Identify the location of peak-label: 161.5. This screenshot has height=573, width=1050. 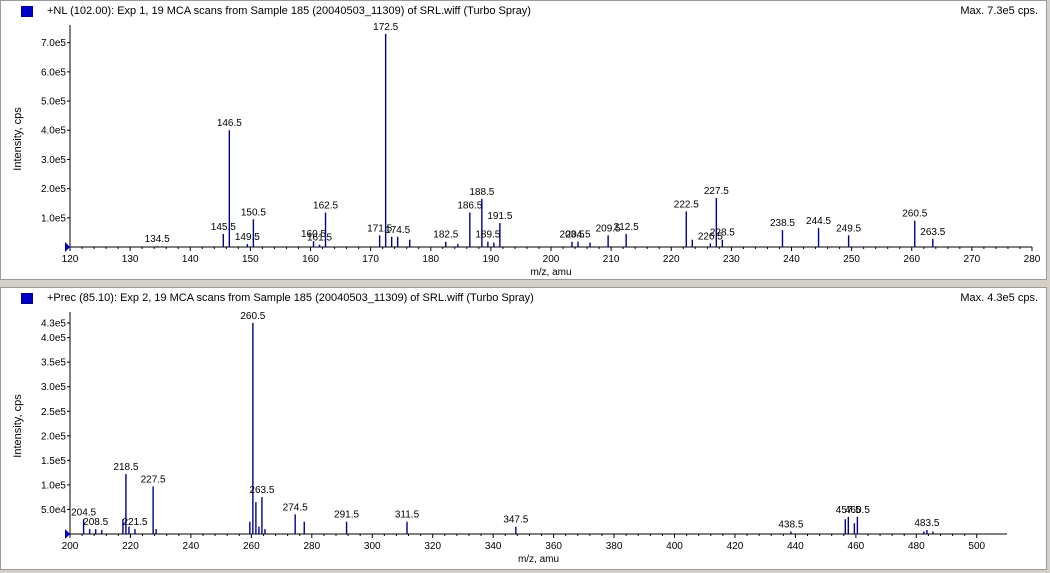
(319, 238).